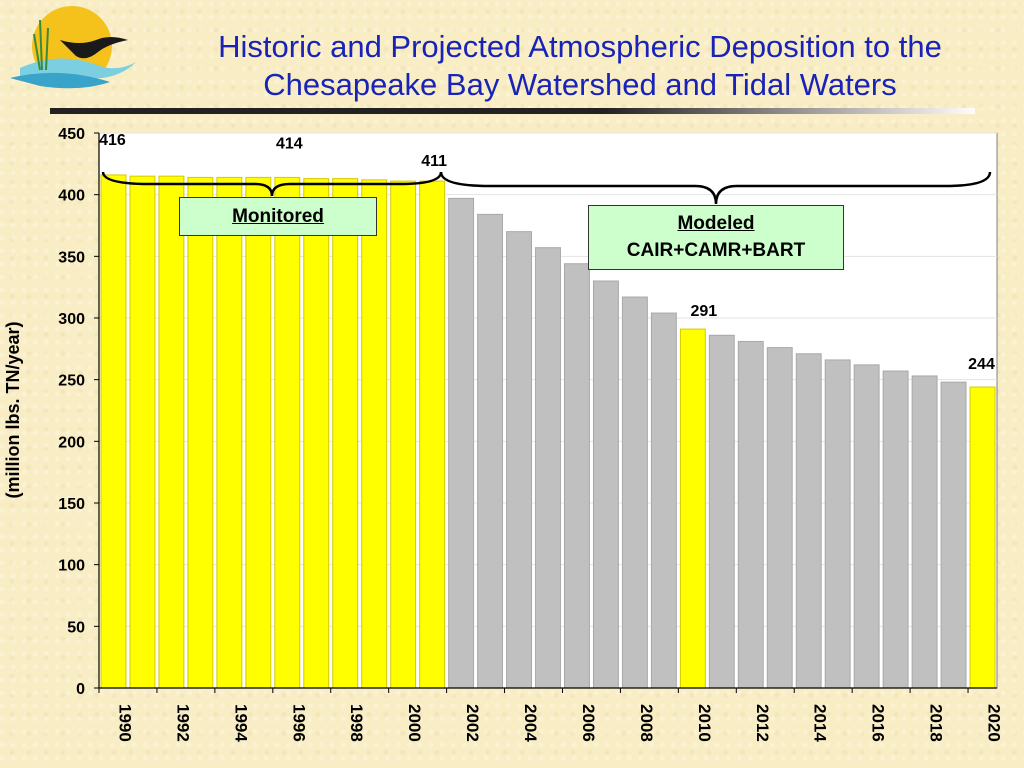 This screenshot has width=1024, height=768. I want to click on bar-2010, so click(692, 508).